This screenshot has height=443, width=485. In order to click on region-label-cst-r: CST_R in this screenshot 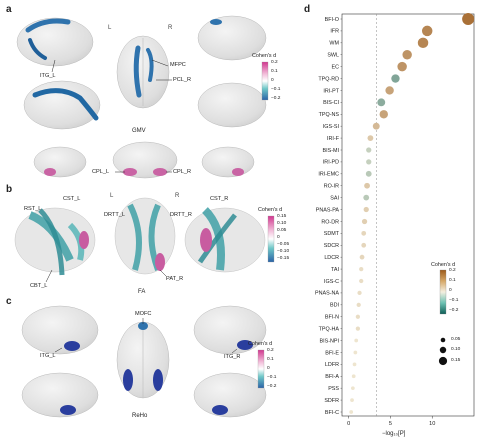, I will do `click(219, 199)`.